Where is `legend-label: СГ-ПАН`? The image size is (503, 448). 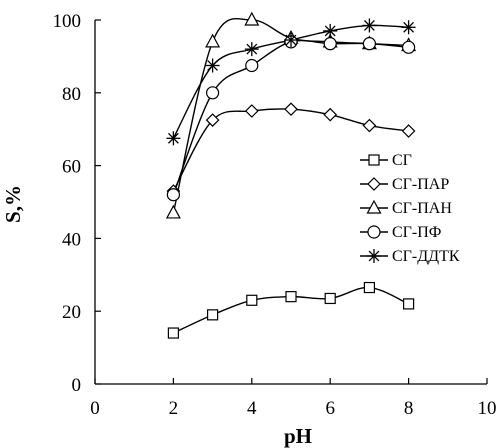 legend-label: СГ-ПАН is located at coordinates (422, 208).